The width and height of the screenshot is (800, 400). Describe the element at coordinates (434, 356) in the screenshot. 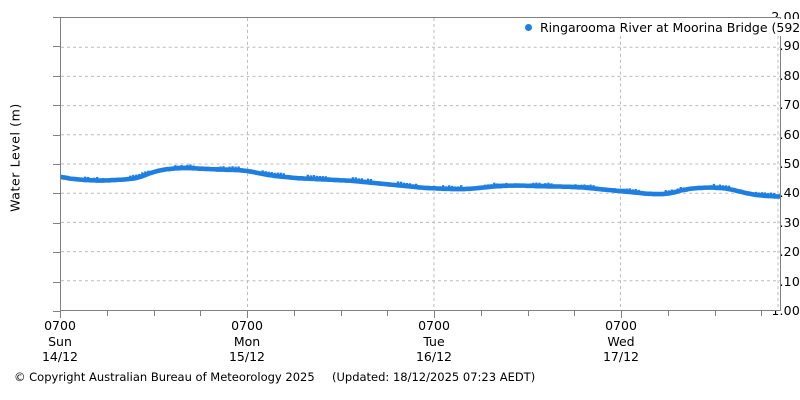

I see `x-axis-tick-date: 16/12` at that location.